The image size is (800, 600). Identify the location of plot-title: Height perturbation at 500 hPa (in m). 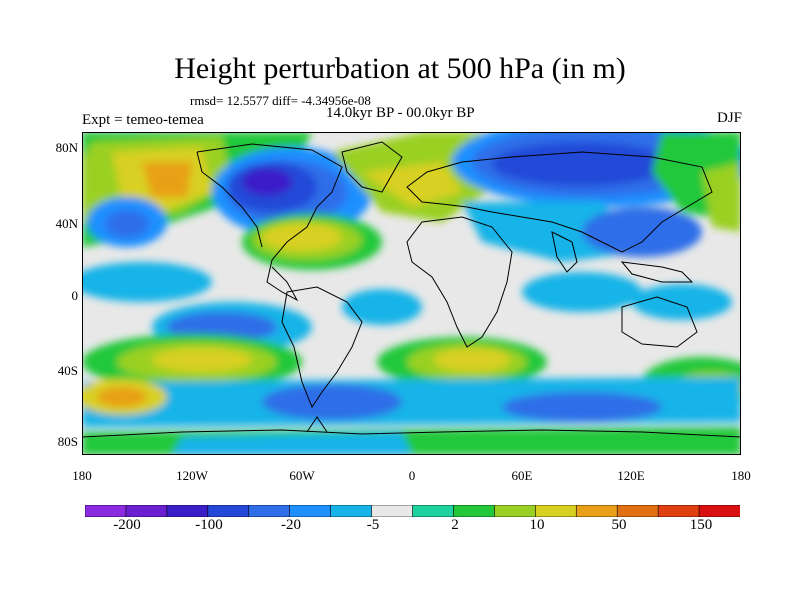
(400, 68).